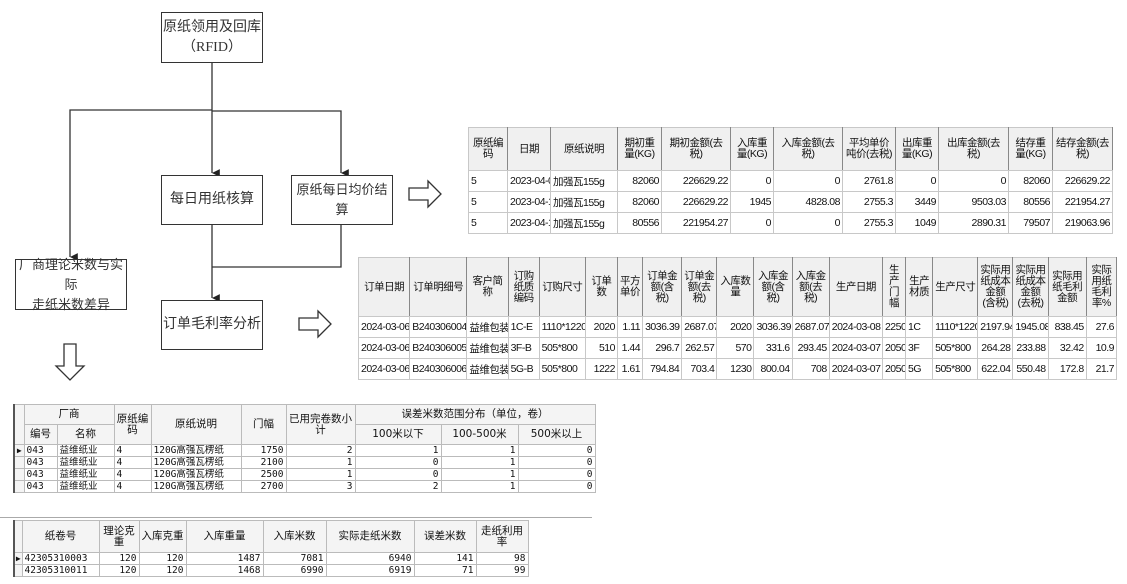 This screenshot has width=1127, height=584. Describe the element at coordinates (502, 536) in the screenshot. I see `column-header: 走纸利用率` at that location.